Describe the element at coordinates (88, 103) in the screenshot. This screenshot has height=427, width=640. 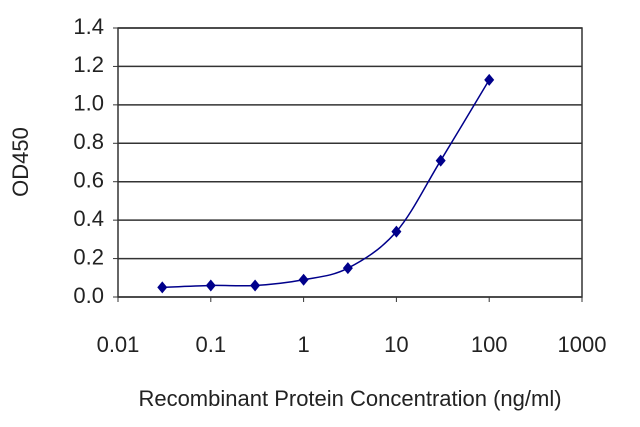
I see `y-tick-label: 1.0` at that location.